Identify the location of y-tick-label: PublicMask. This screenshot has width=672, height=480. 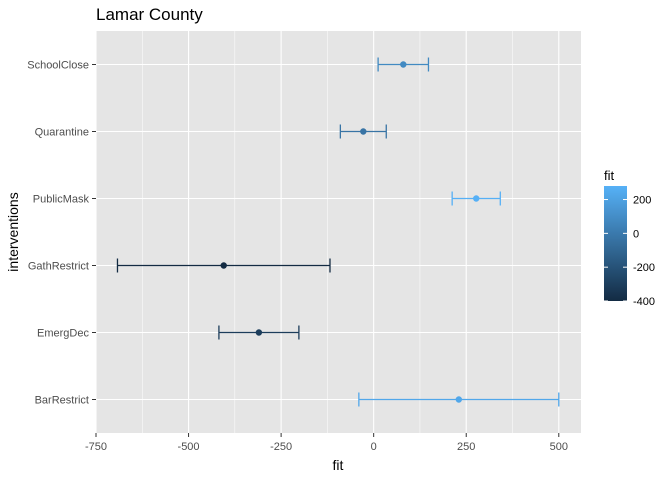
(61, 200).